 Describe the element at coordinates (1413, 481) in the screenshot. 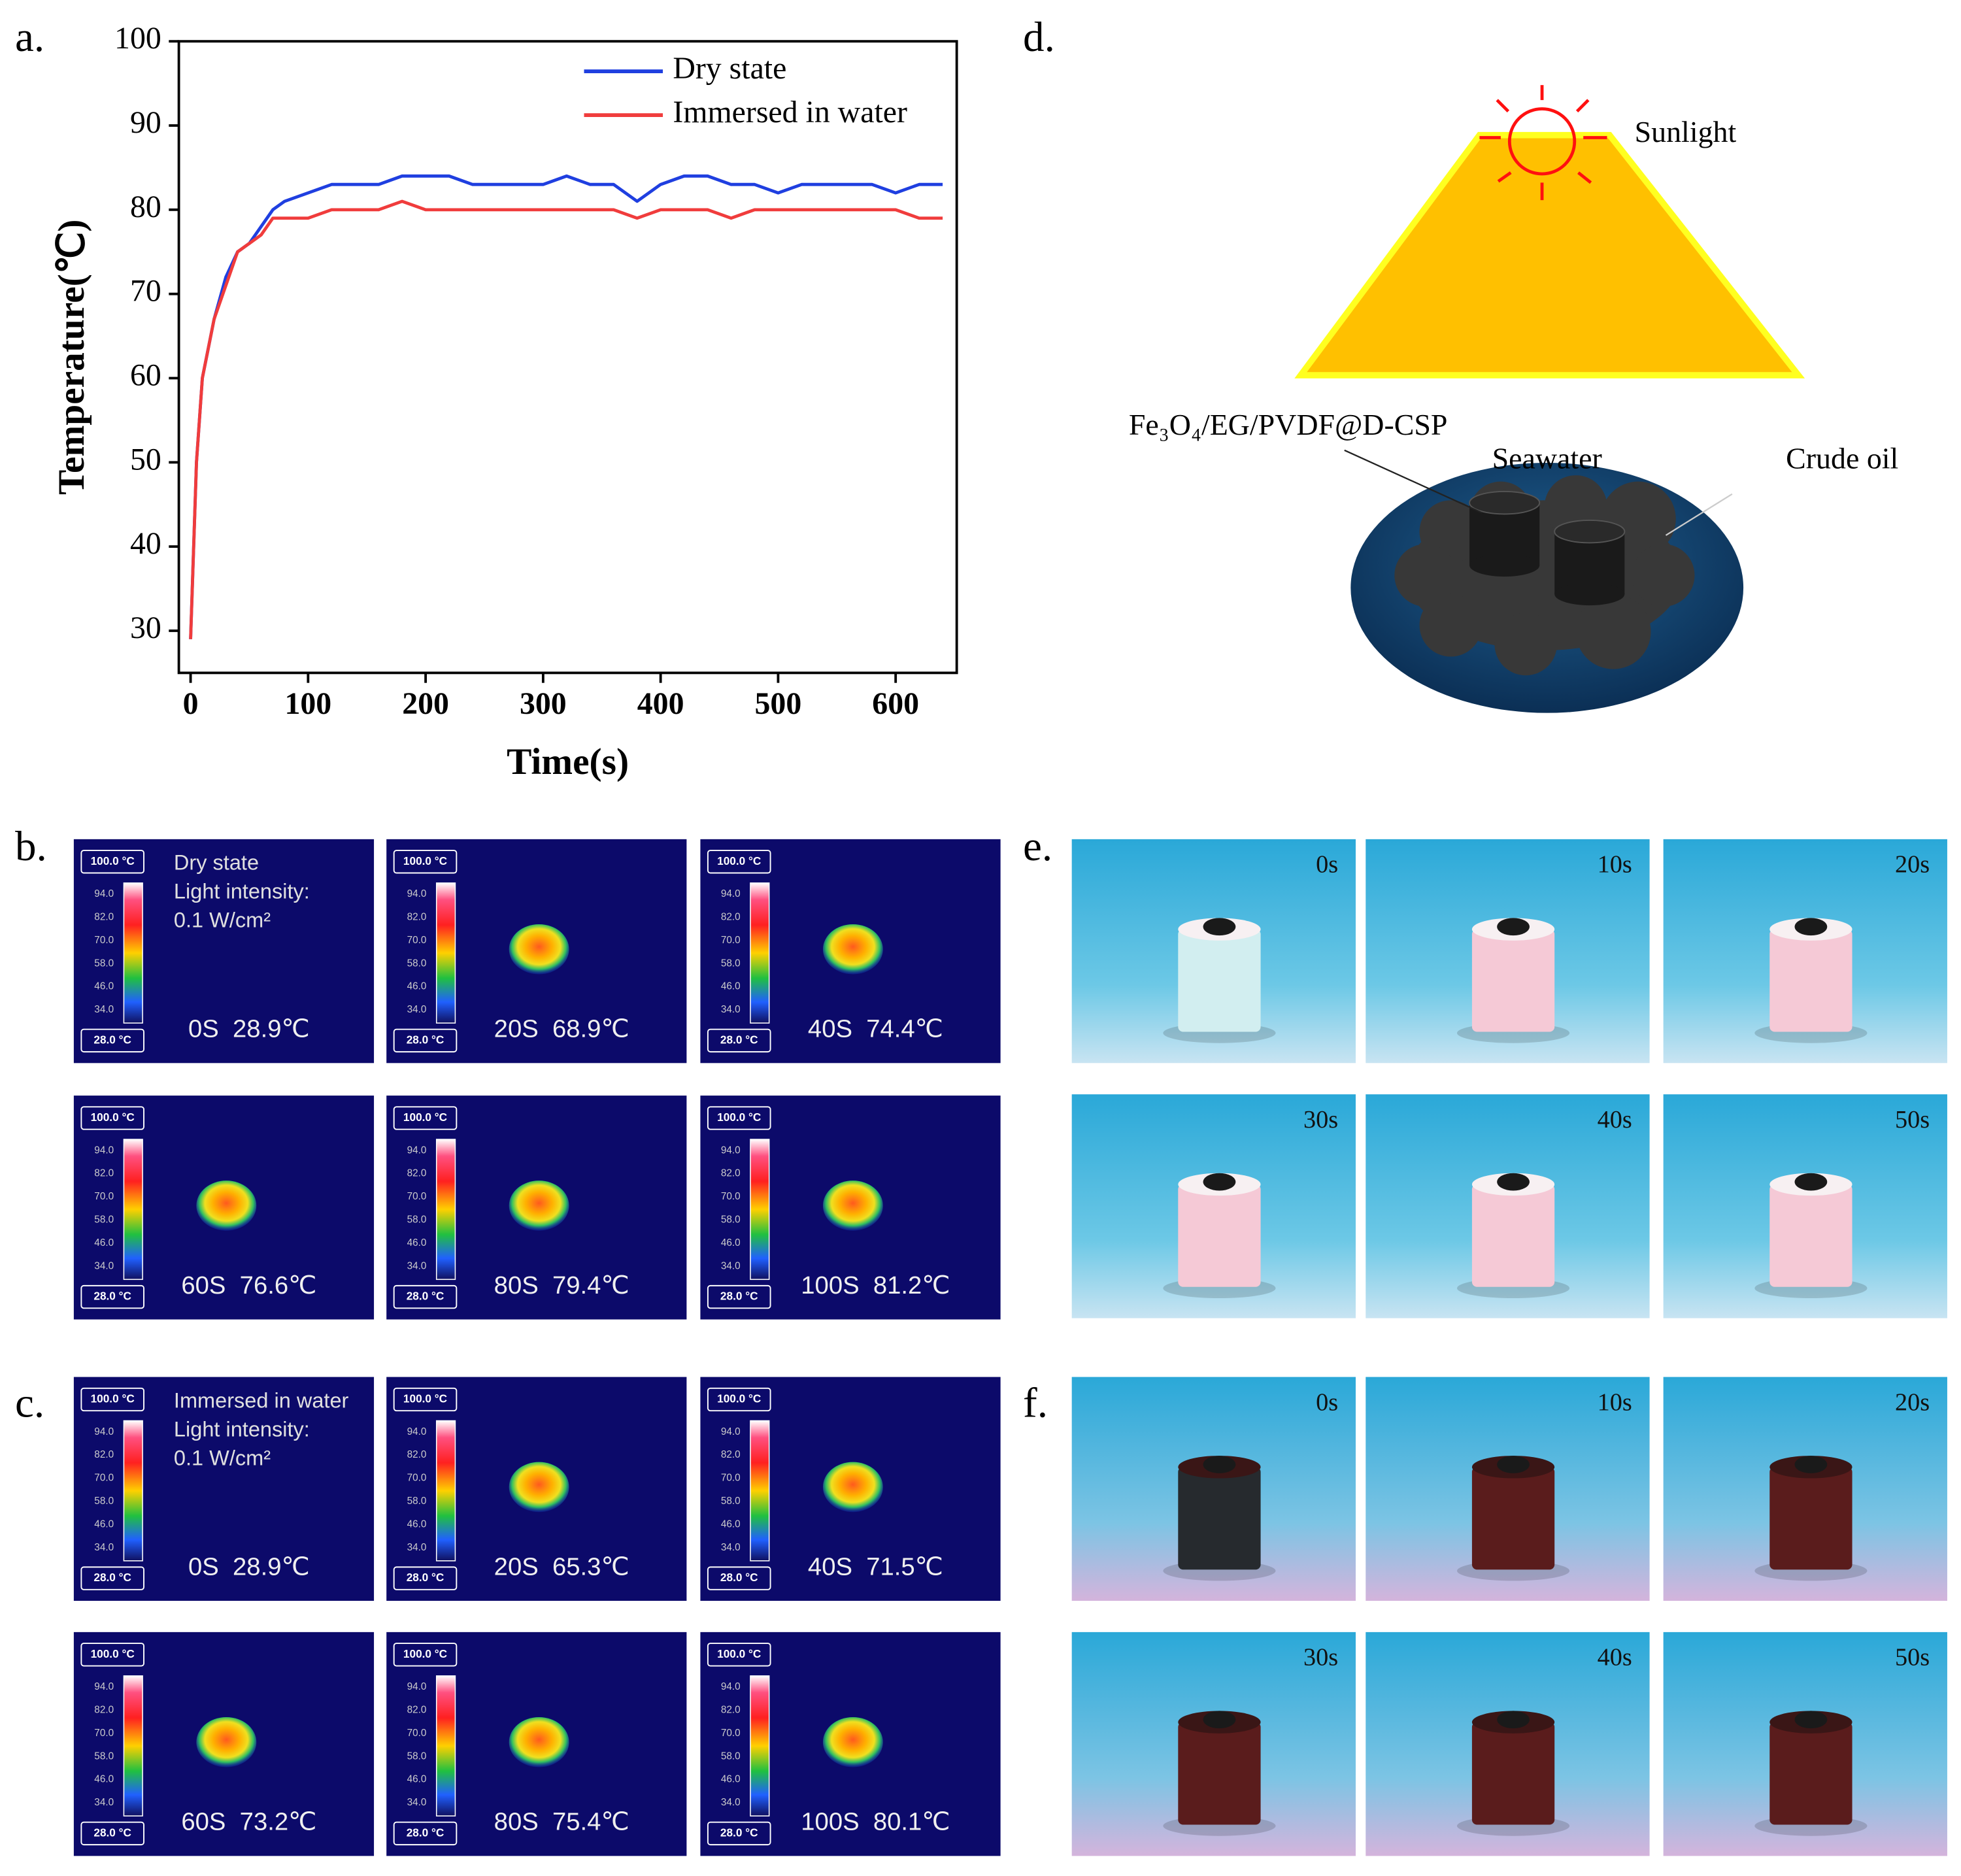

I see `leader-line` at that location.